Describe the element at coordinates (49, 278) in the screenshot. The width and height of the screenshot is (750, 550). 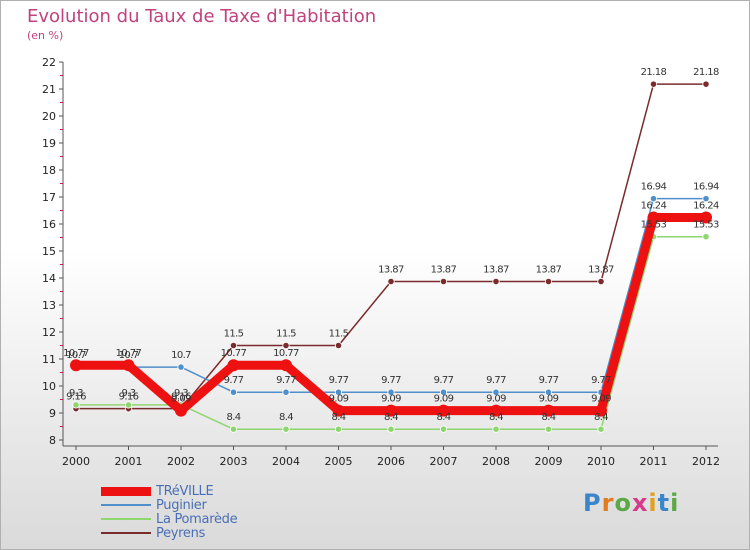
I see `y-tick-label: 14` at that location.